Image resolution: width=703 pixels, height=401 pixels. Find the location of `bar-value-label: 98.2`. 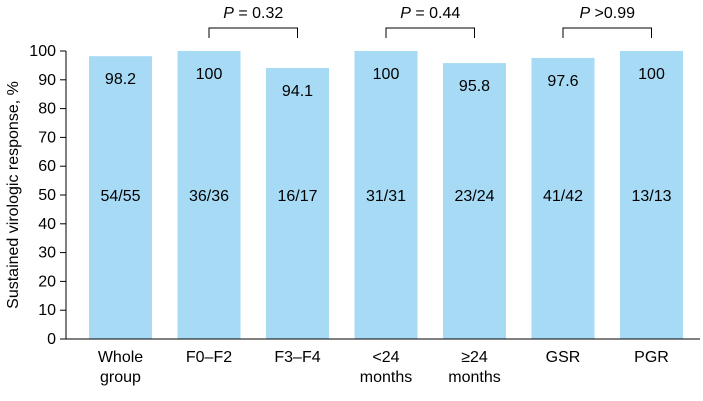

bar-value-label: 98.2 is located at coordinates (120, 79).